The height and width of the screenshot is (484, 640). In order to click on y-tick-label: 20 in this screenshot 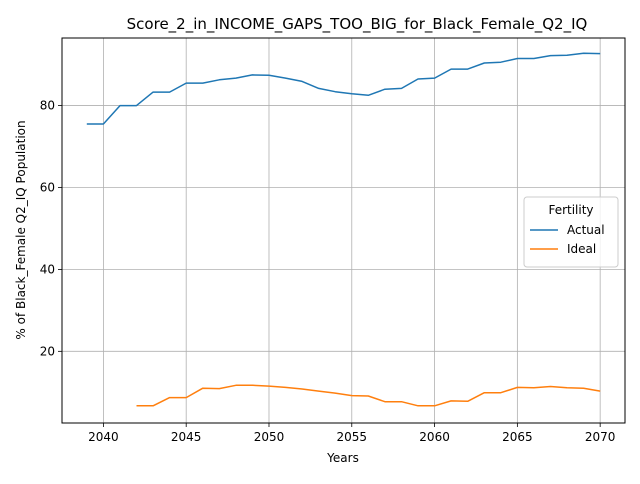, I will do `click(47, 351)`.